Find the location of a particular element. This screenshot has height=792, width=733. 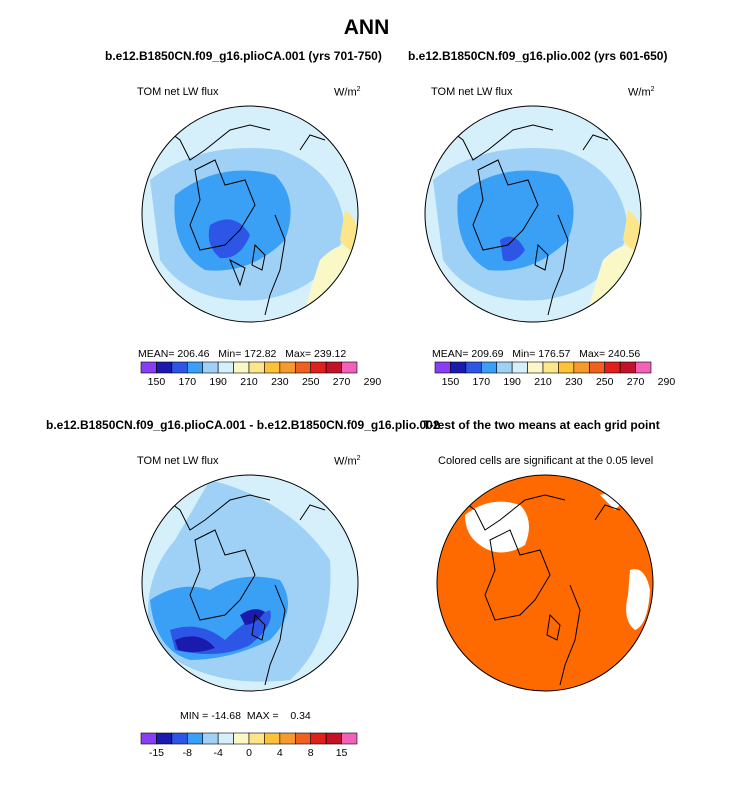

colorbar-tick-label: 4 is located at coordinates (280, 753).